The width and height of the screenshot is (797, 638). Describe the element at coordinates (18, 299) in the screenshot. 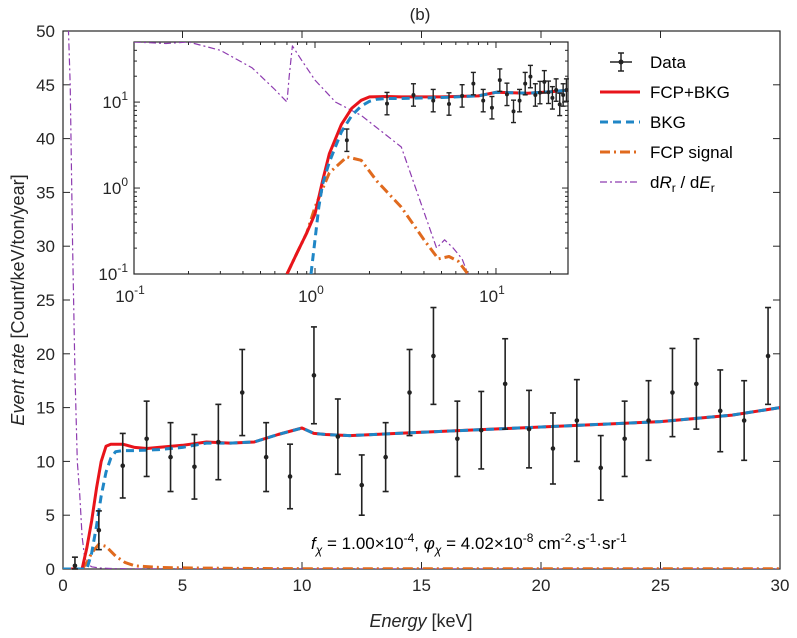

I see `y-axis-label: Event rate [Count/keV/ton/year]` at that location.